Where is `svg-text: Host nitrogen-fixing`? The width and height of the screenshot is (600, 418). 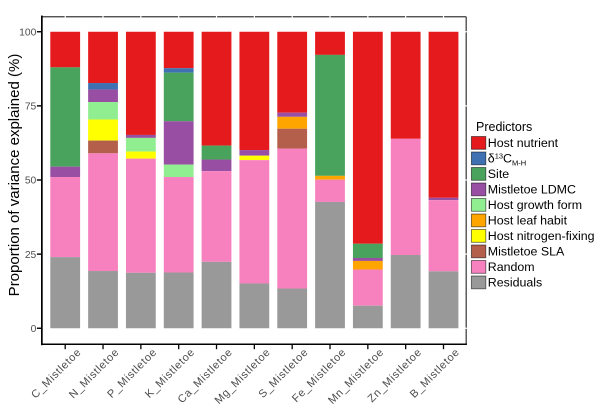 svg-text: Host nitrogen-fixing is located at coordinates (541, 236).